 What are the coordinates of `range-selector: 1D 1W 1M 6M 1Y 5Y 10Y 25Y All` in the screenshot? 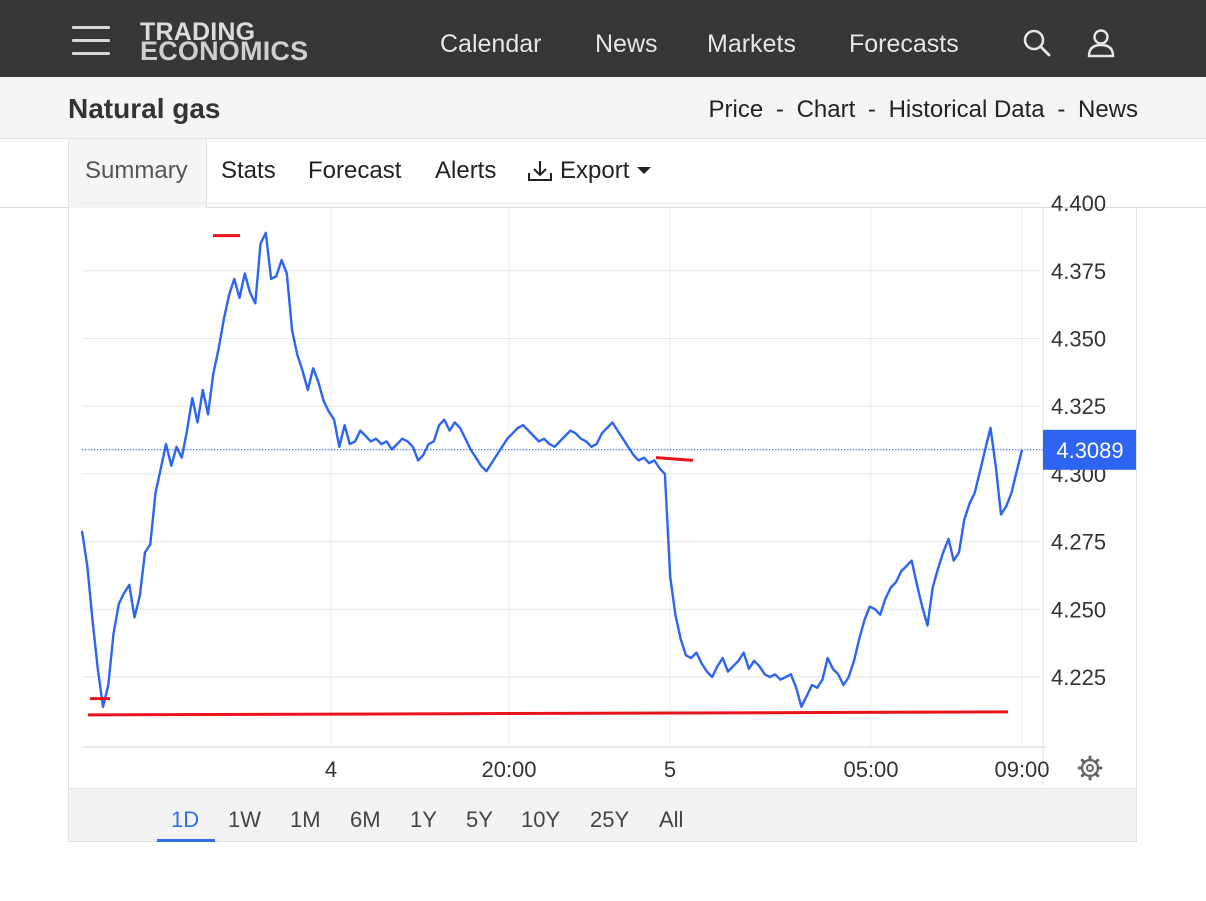 It's located at (602, 815).